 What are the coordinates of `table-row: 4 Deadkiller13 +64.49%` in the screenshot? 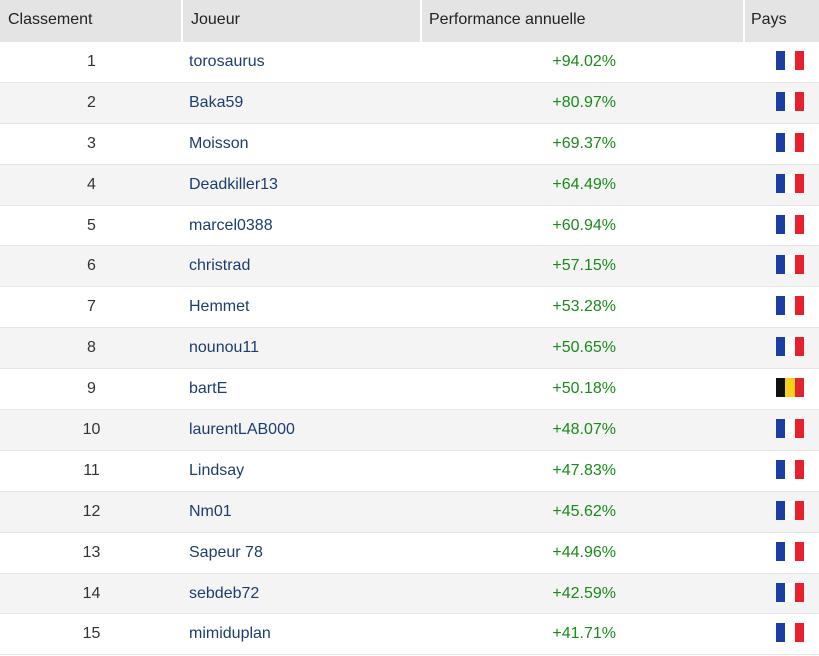 It's located at (409, 185).